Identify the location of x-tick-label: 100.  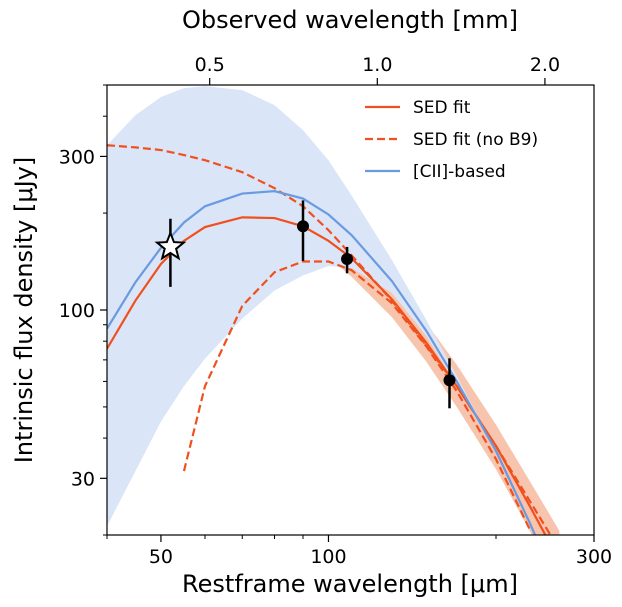
(328, 557).